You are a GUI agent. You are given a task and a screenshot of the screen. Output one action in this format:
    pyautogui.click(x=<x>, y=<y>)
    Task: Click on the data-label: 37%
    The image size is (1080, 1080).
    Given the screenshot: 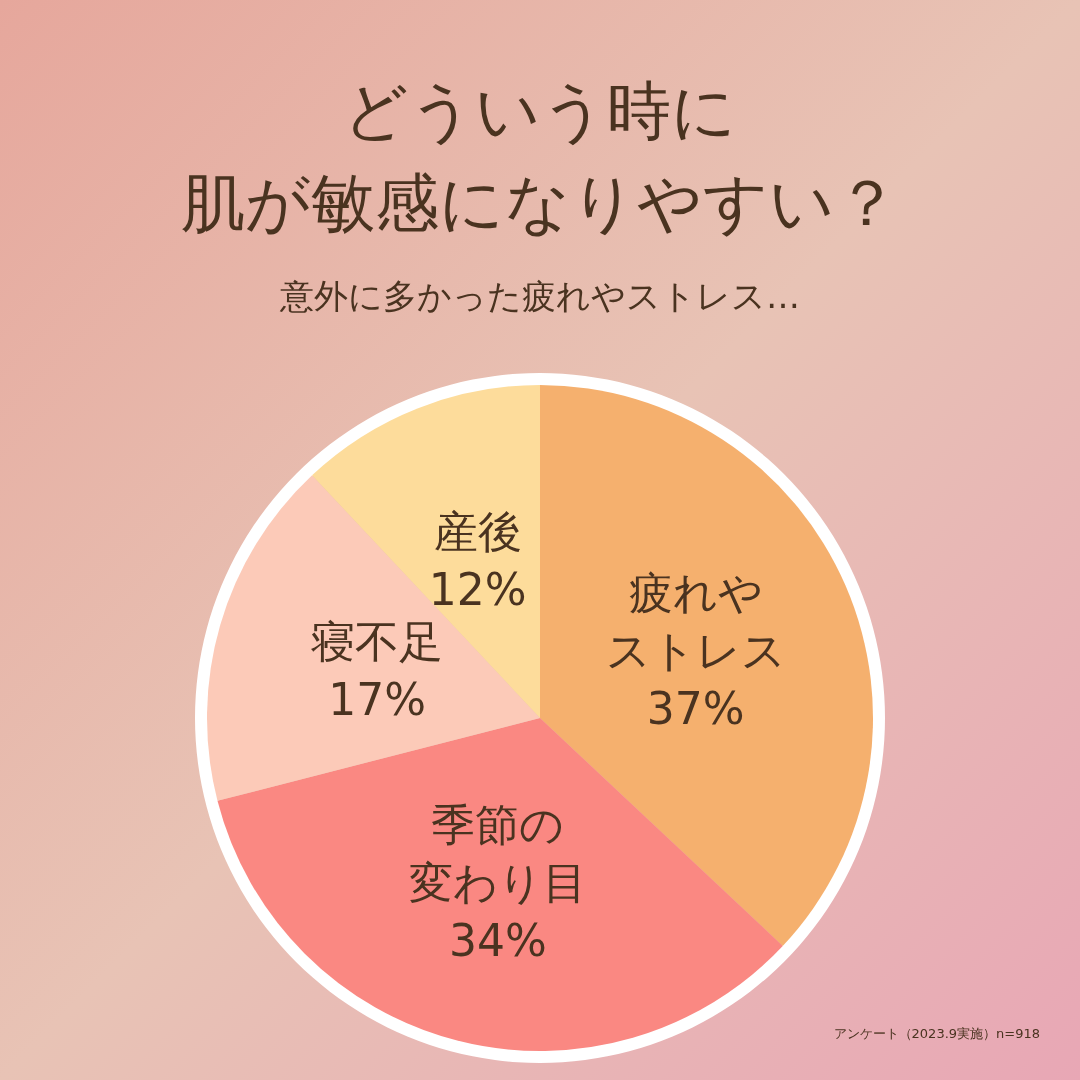 What is the action you would take?
    pyautogui.click(x=695, y=709)
    